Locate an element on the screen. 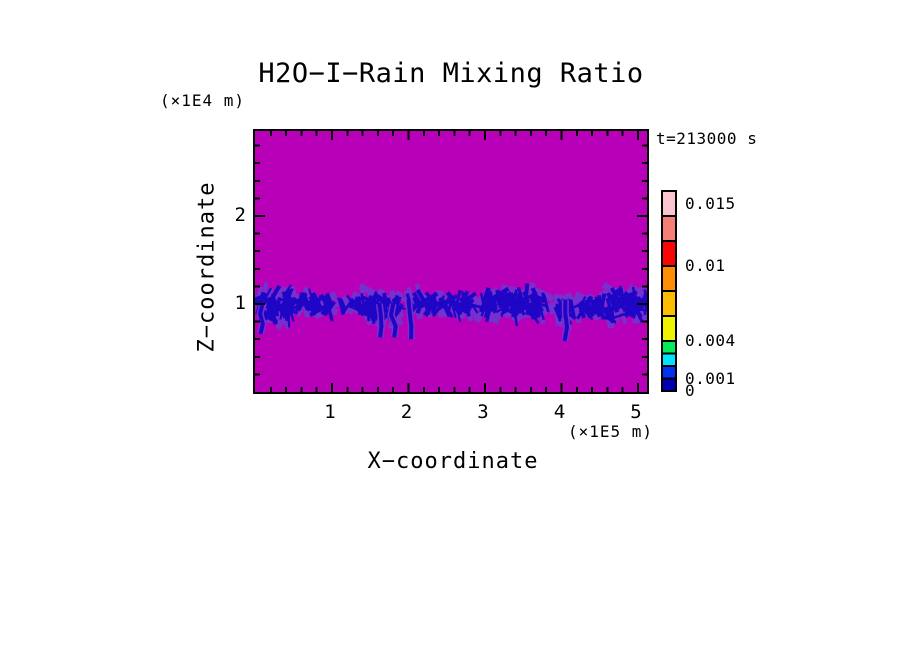 This screenshot has height=654, width=904. colorbar-tick-label: 0.001 is located at coordinates (710, 378).